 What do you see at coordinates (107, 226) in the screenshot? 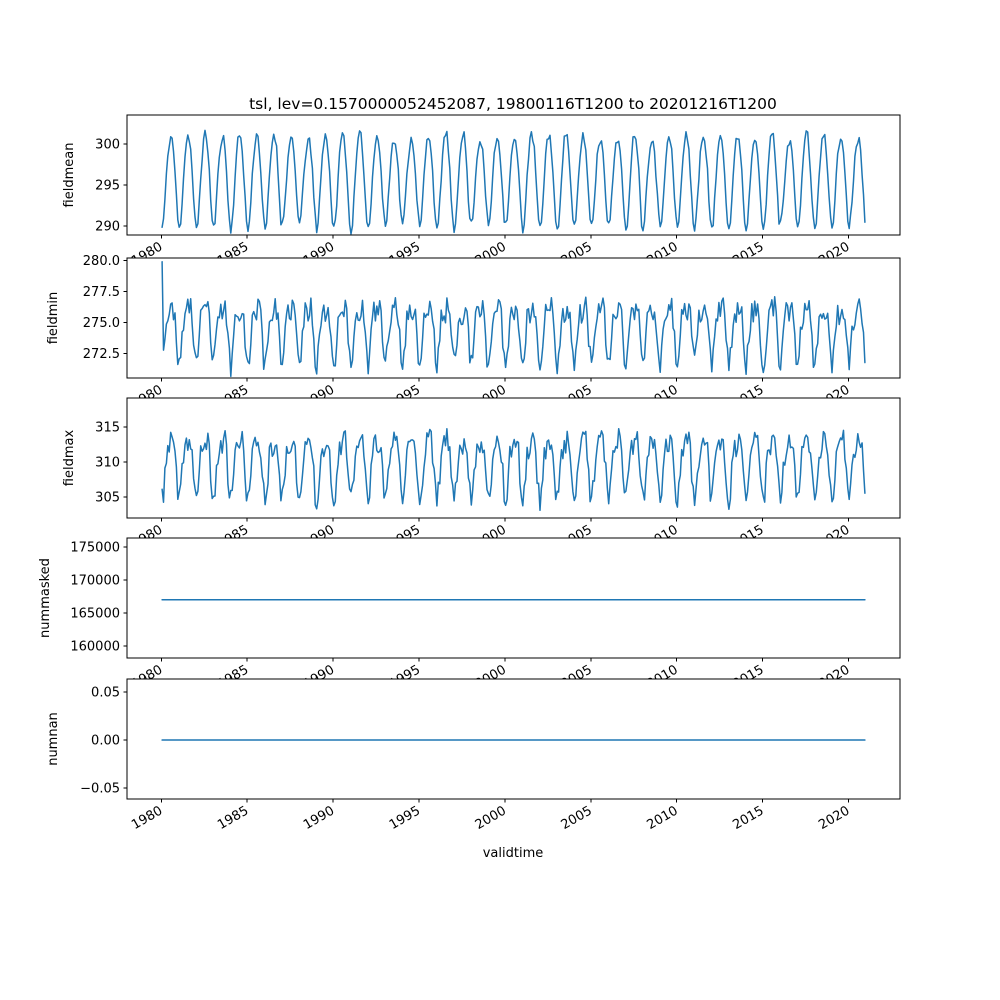
I see `y-tick-label: 290` at bounding box center [107, 226].